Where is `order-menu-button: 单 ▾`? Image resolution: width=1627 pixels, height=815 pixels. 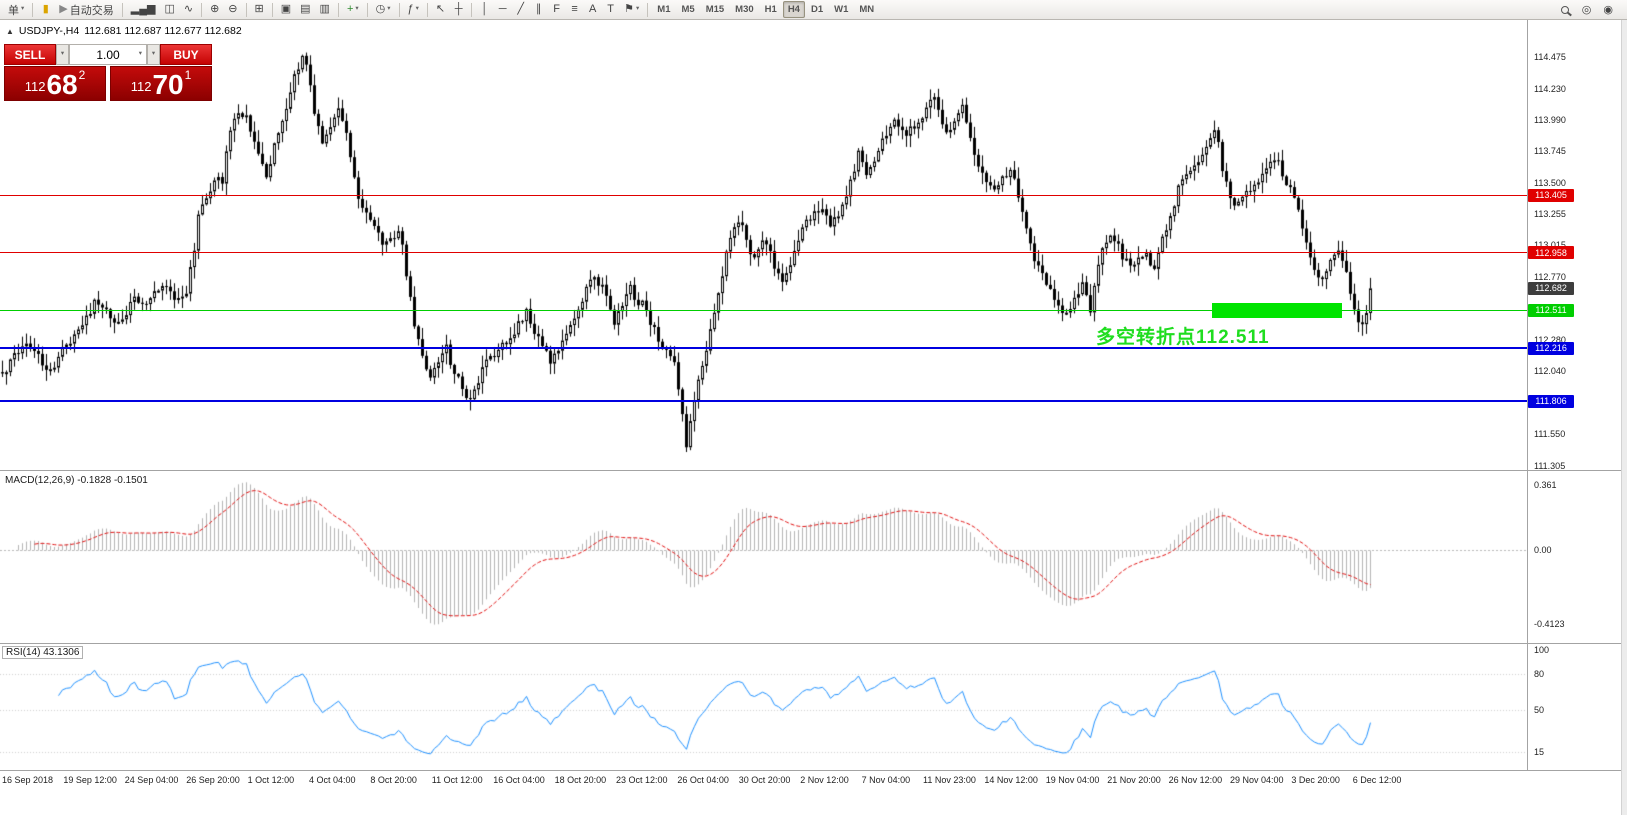 order-menu-button: 单 ▾ is located at coordinates (16, 9).